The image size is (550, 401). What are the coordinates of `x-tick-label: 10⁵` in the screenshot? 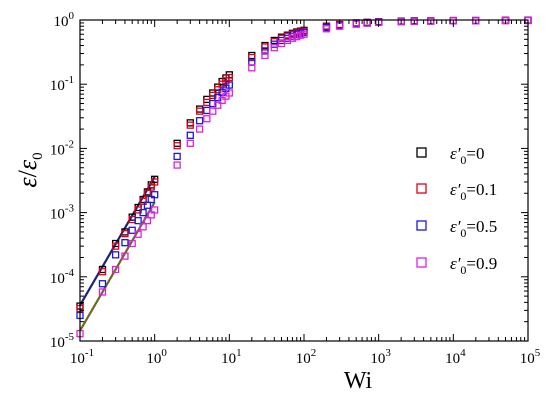 It's located at (530, 357).